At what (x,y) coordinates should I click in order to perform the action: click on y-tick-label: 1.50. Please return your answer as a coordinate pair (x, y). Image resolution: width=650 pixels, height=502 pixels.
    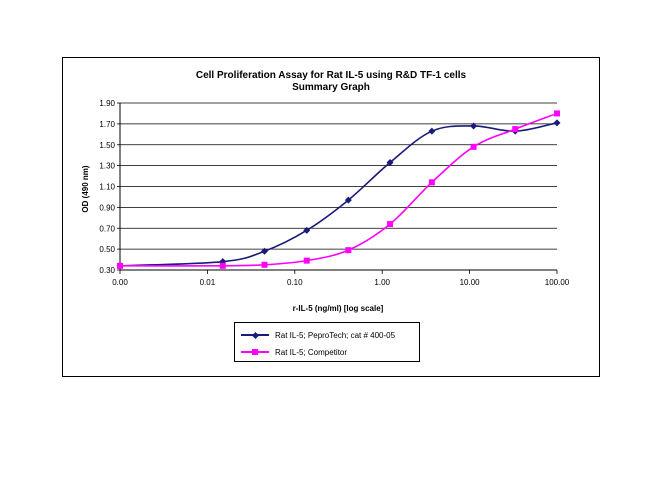
    Looking at the image, I should click on (107, 145).